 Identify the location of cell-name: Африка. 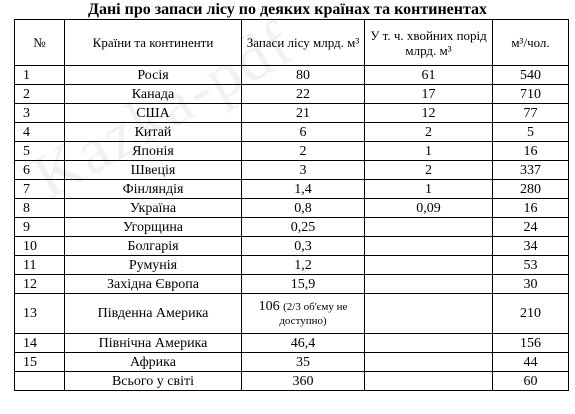
(153, 362).